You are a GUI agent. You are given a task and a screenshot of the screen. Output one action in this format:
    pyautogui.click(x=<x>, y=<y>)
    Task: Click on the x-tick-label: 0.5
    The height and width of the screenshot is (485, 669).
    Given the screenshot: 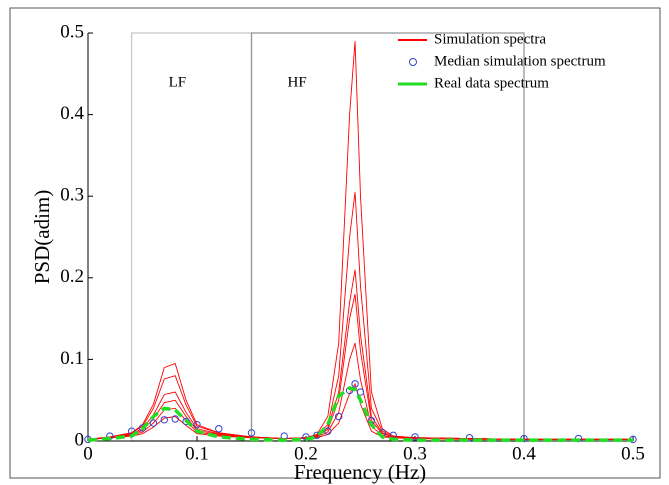 What is the action you would take?
    pyautogui.click(x=633, y=453)
    